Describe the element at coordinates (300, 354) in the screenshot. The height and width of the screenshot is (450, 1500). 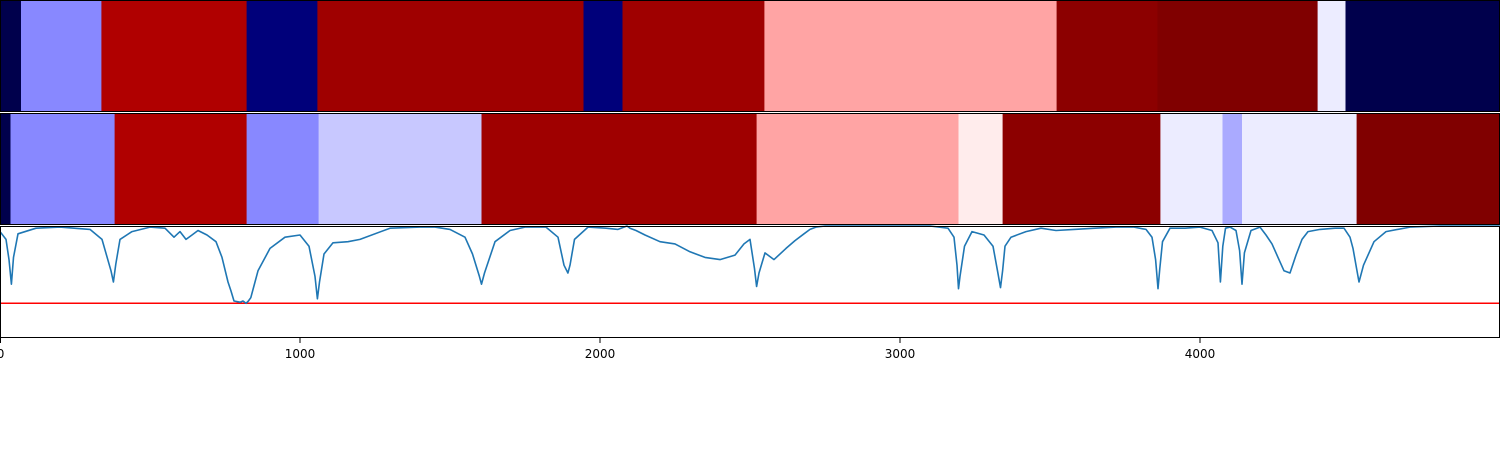
I see `x-tick-label: 1000` at that location.